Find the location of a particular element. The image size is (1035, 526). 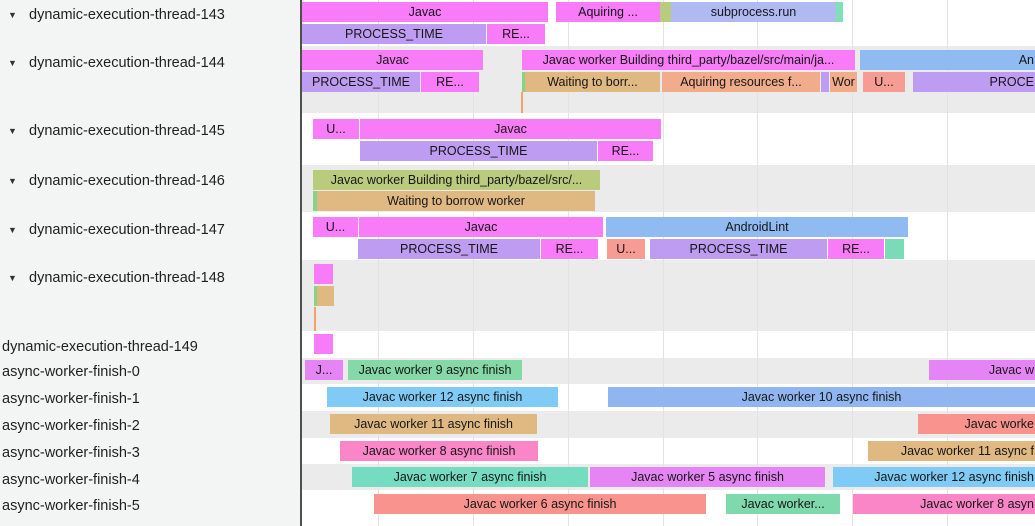

sidebar-item-dynamic-execution-thread-149: dynamic-execution-thread-149 is located at coordinates (150, 346).